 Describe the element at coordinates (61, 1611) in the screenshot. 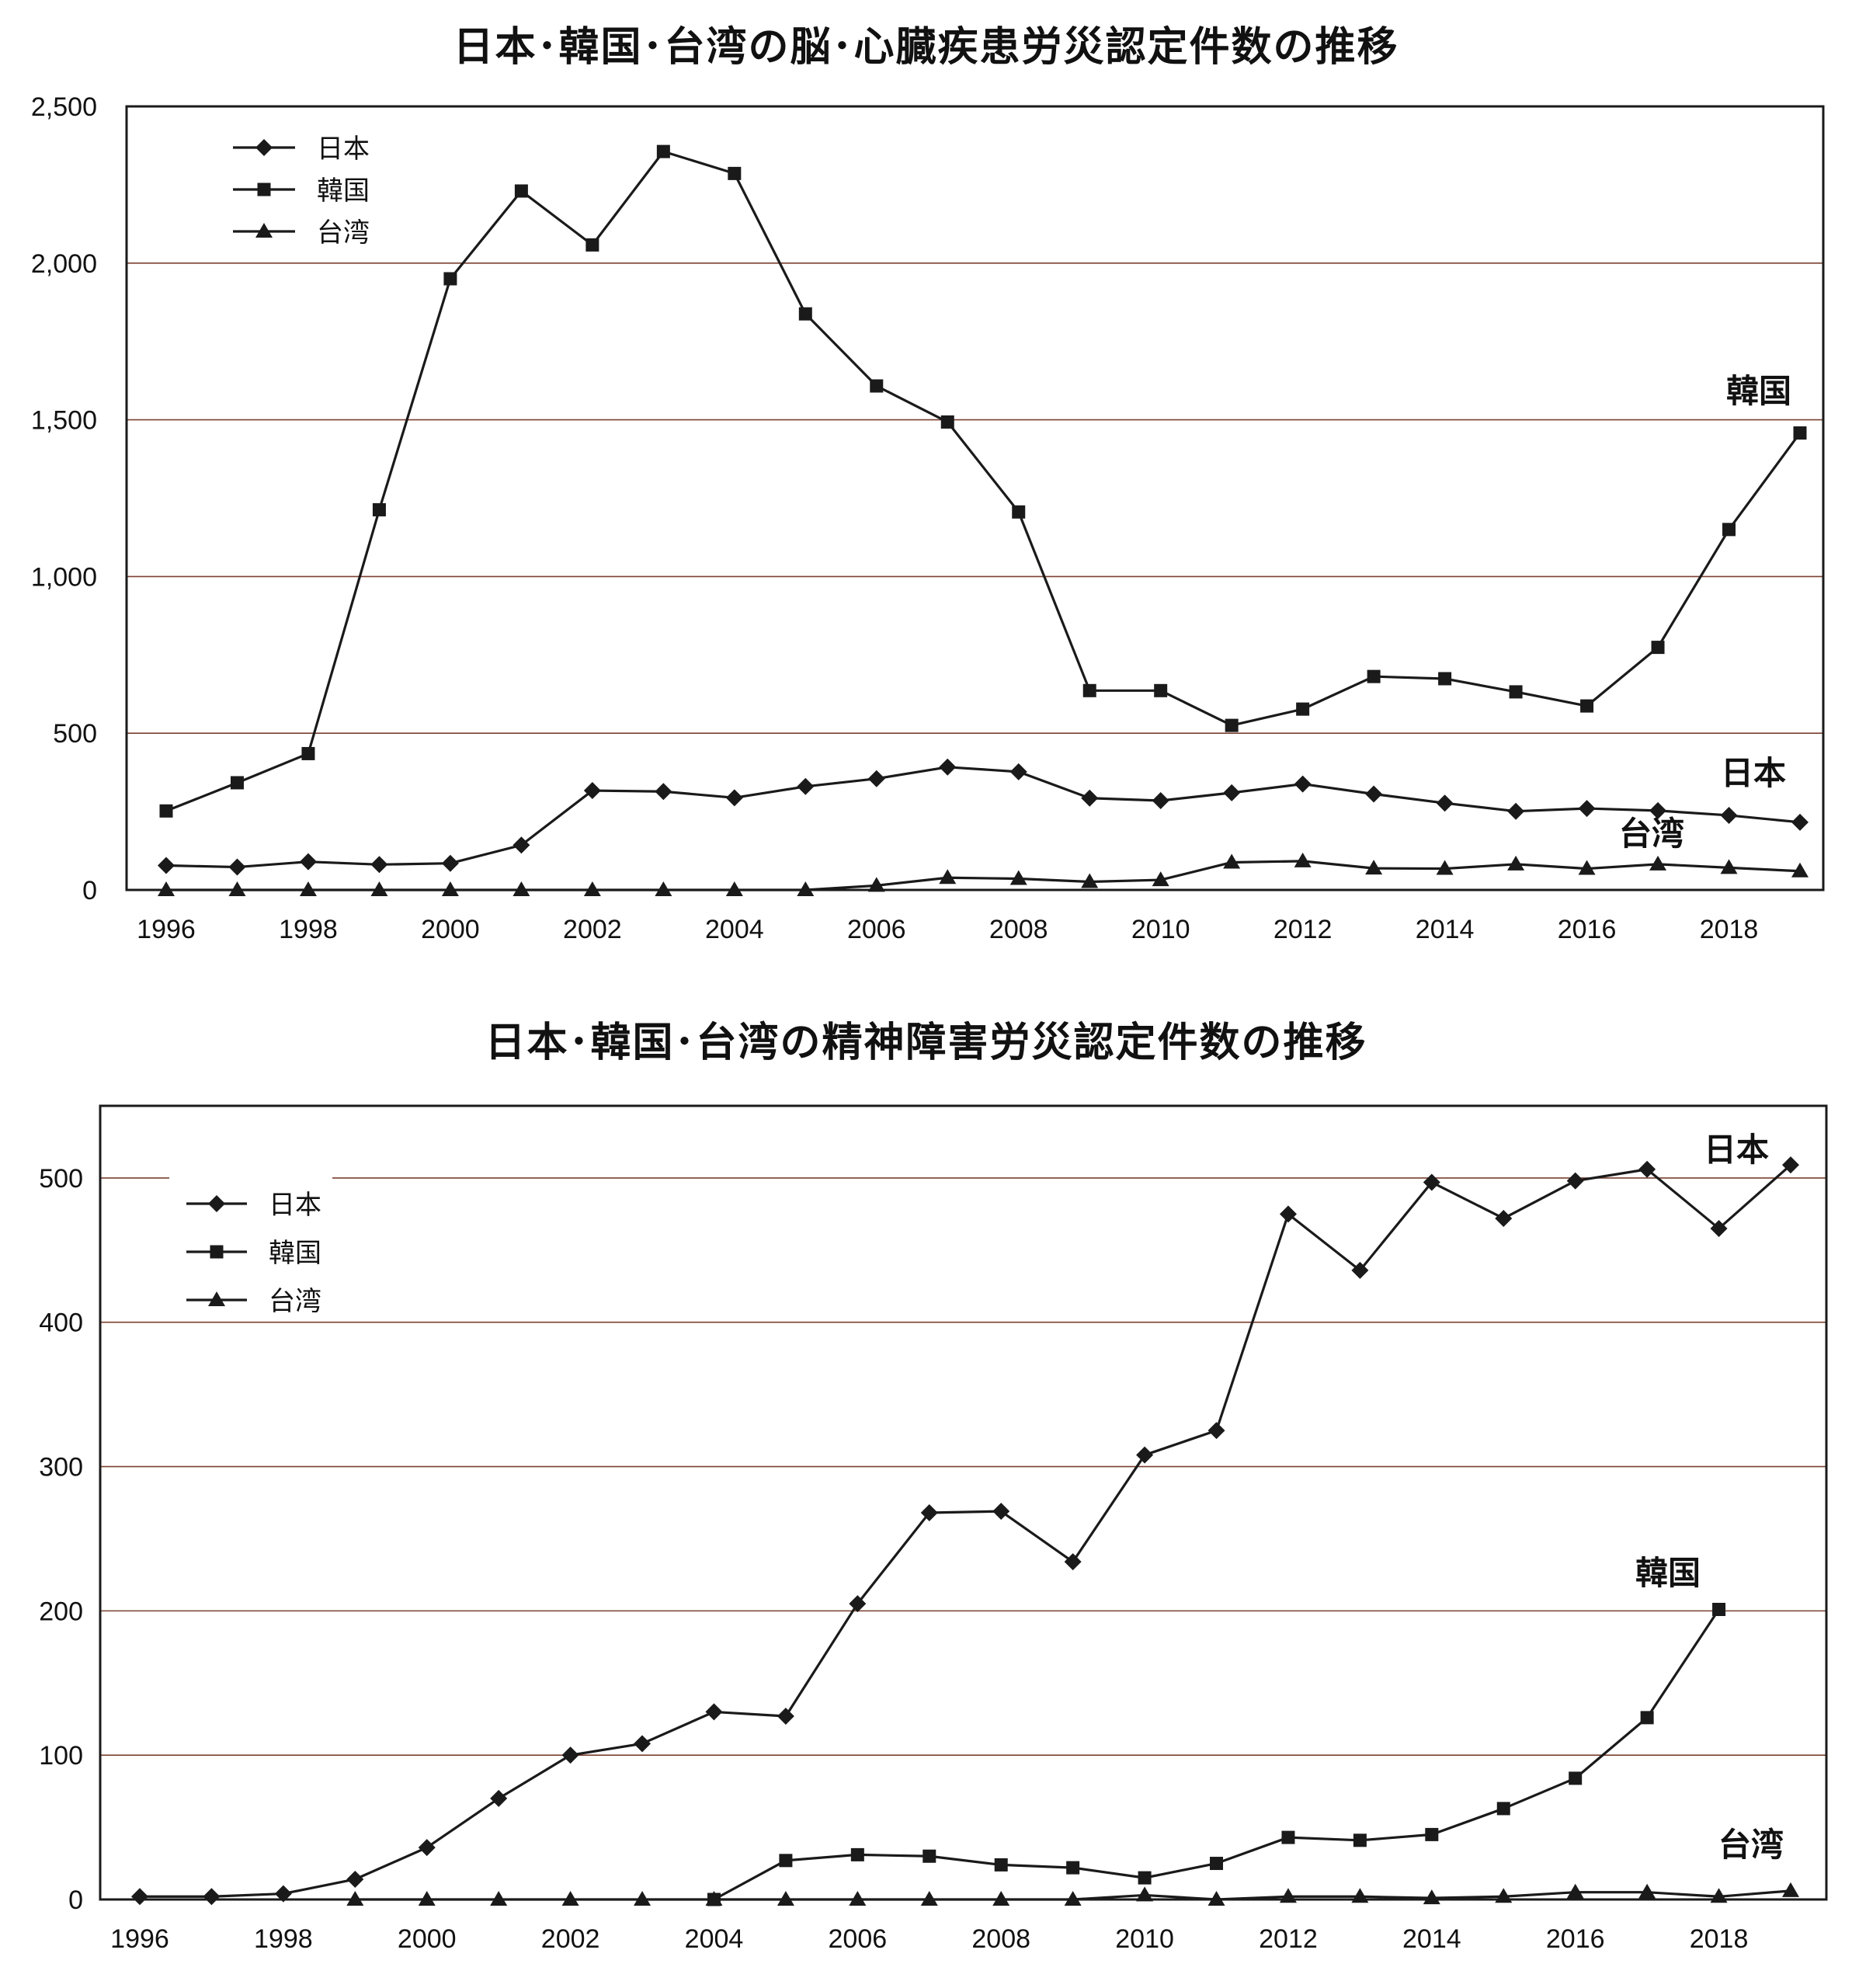

I see `mental-ytick-label: 200` at that location.